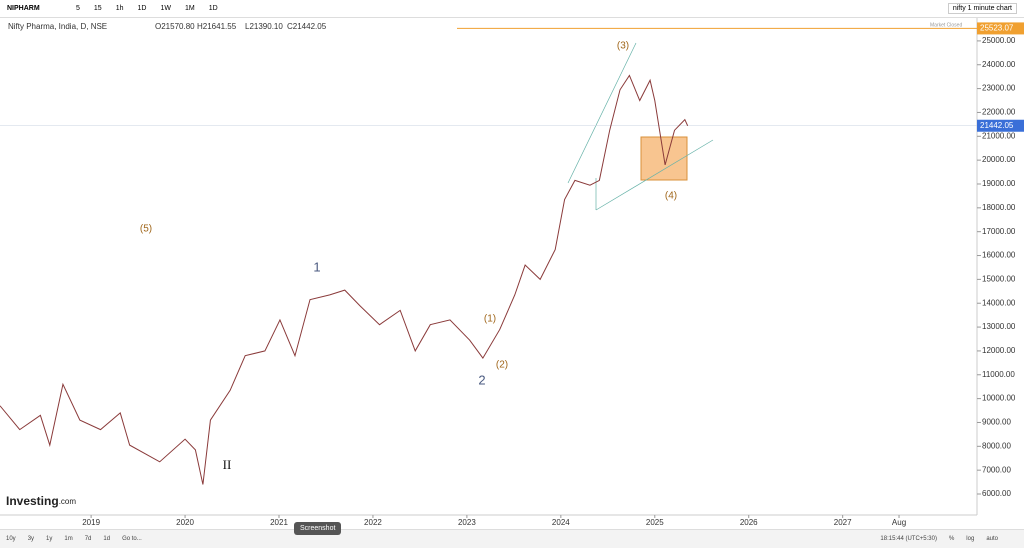  I want to click on options: % log auto, so click(973, 539).